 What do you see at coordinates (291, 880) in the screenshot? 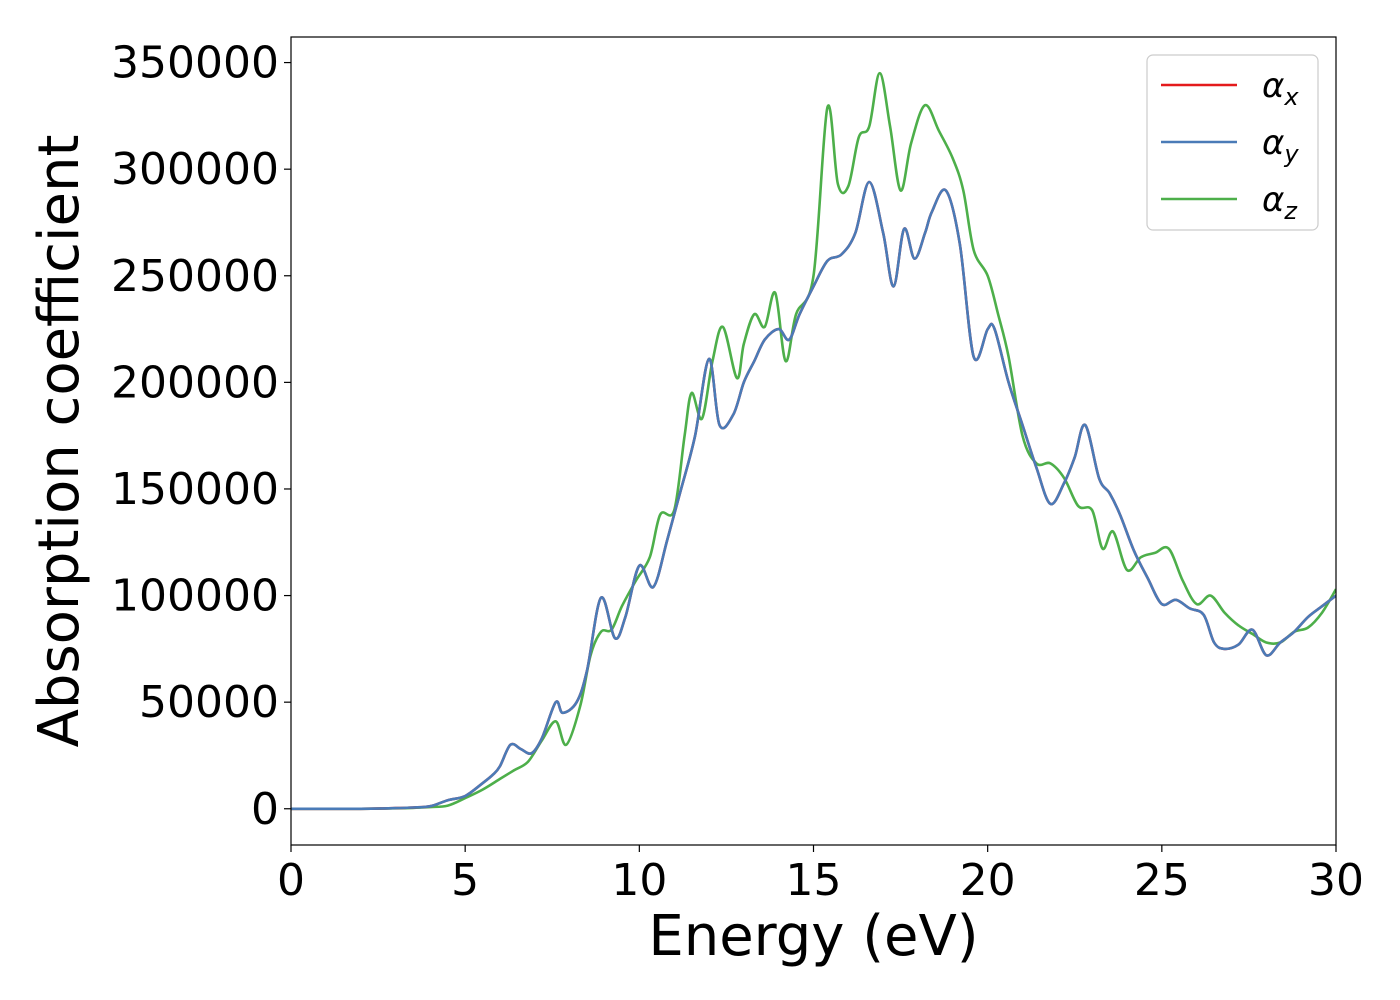
I see `x-tick-label: 0` at bounding box center [291, 880].